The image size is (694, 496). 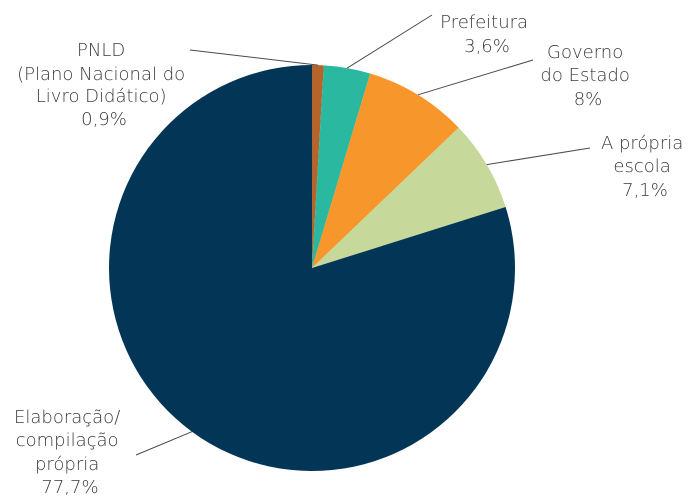 I want to click on slice-label-elaboracao-propria: Elaboração/ compilação própria 77,7%, so click(x=70, y=451).